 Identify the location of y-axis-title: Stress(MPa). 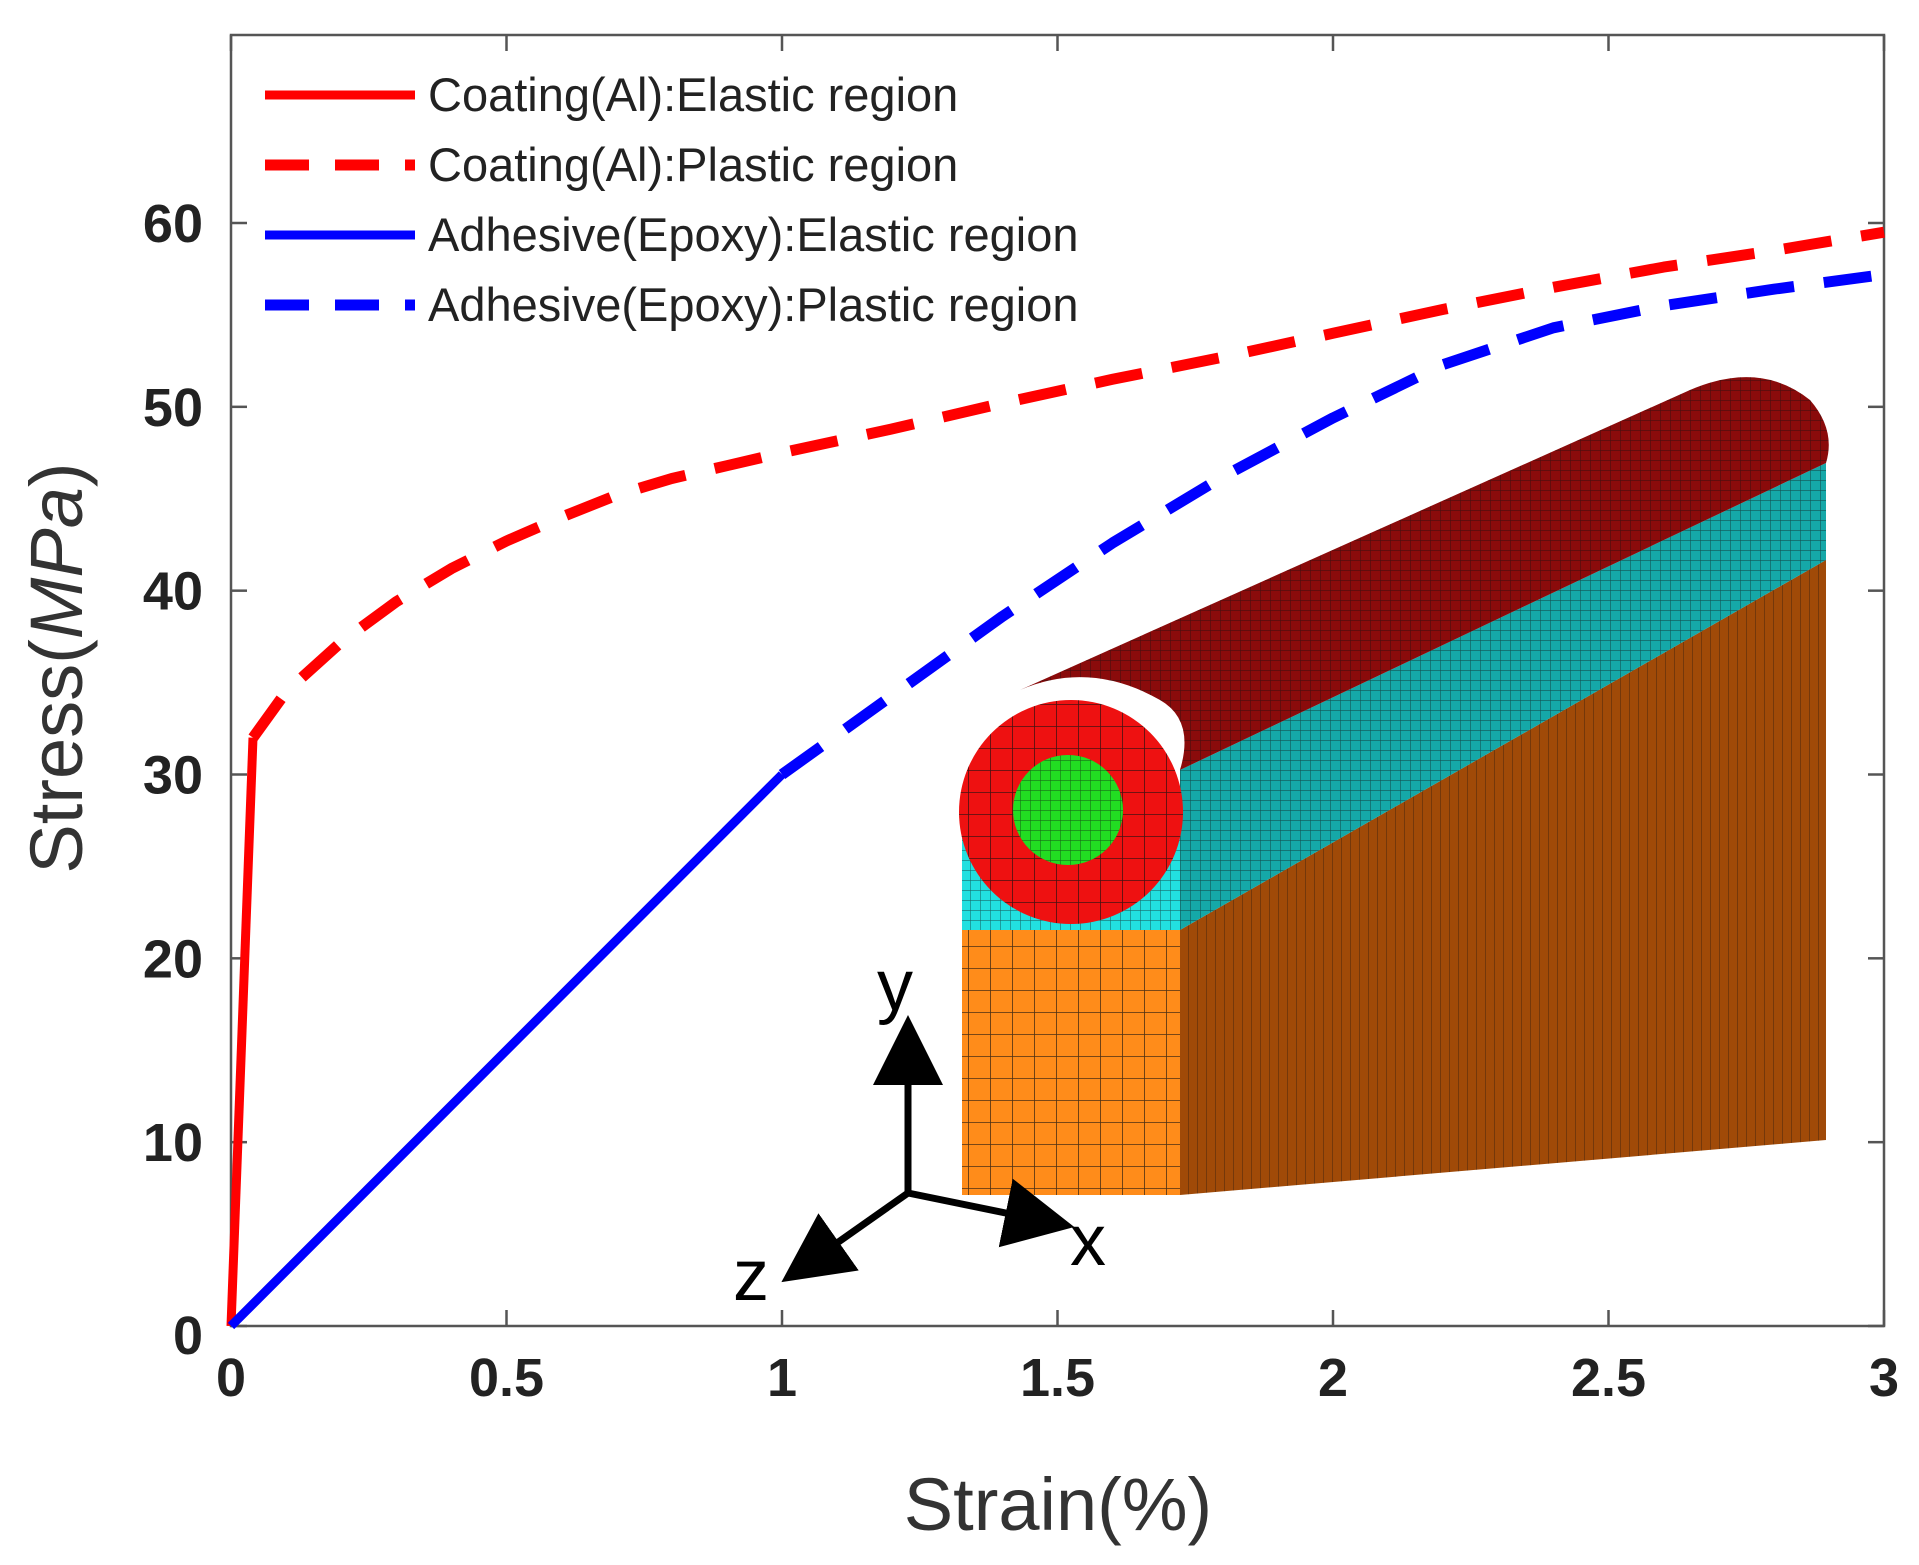
(56, 667).